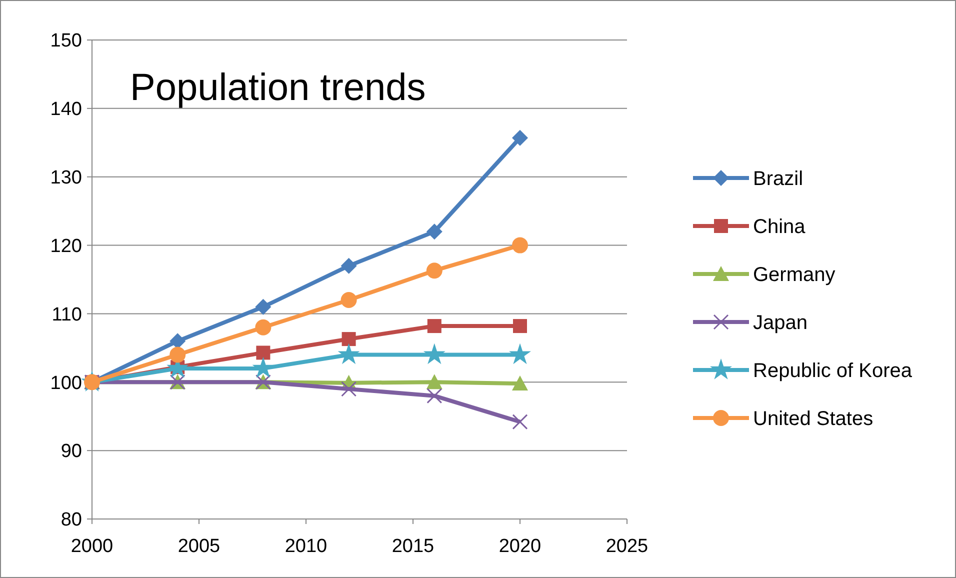 Image resolution: width=956 pixels, height=578 pixels. Describe the element at coordinates (813, 419) in the screenshot. I see `legend-label: United States` at that location.